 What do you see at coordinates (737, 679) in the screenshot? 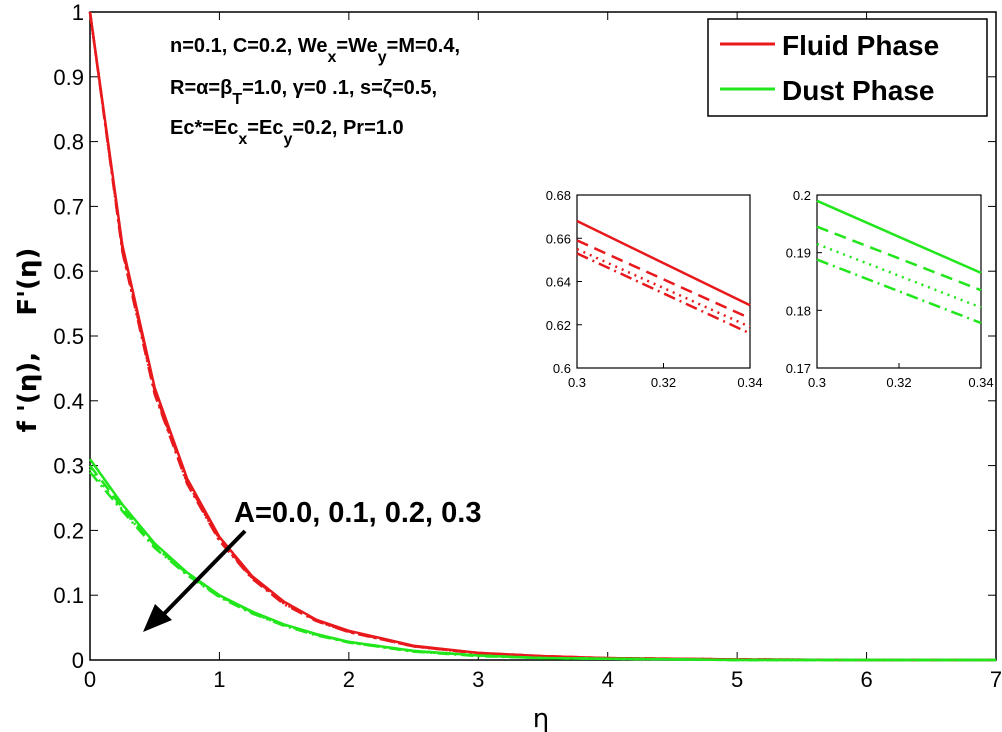
I see `x-tick-label: 5` at bounding box center [737, 679].